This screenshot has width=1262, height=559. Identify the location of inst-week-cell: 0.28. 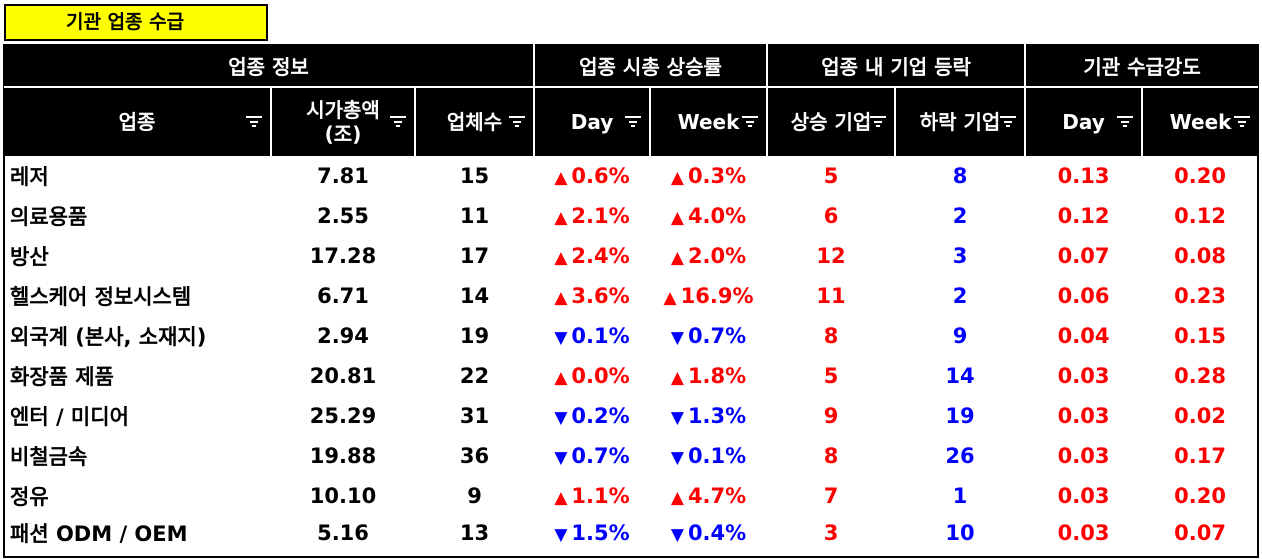
(1200, 376).